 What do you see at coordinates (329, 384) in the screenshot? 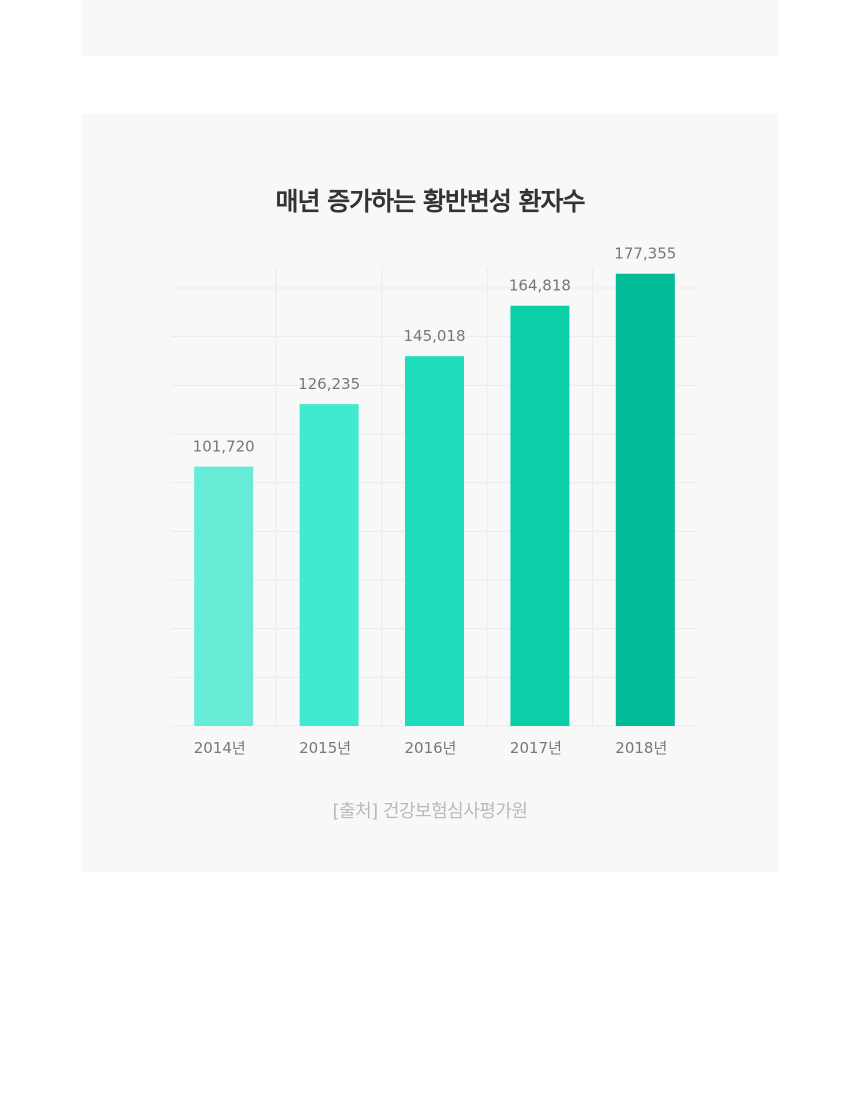
I see `bar-value-label: 126,235` at bounding box center [329, 384].